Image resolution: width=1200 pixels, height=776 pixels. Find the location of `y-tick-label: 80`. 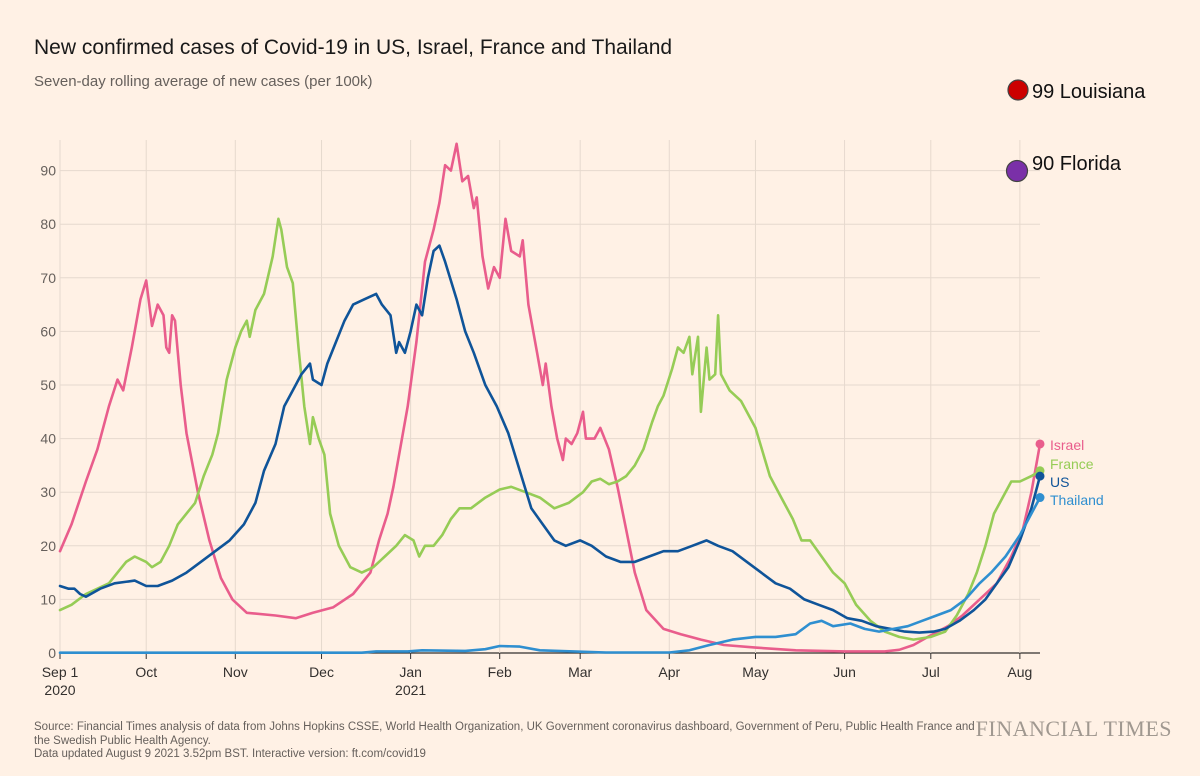

y-tick-label: 80 is located at coordinates (48, 224).